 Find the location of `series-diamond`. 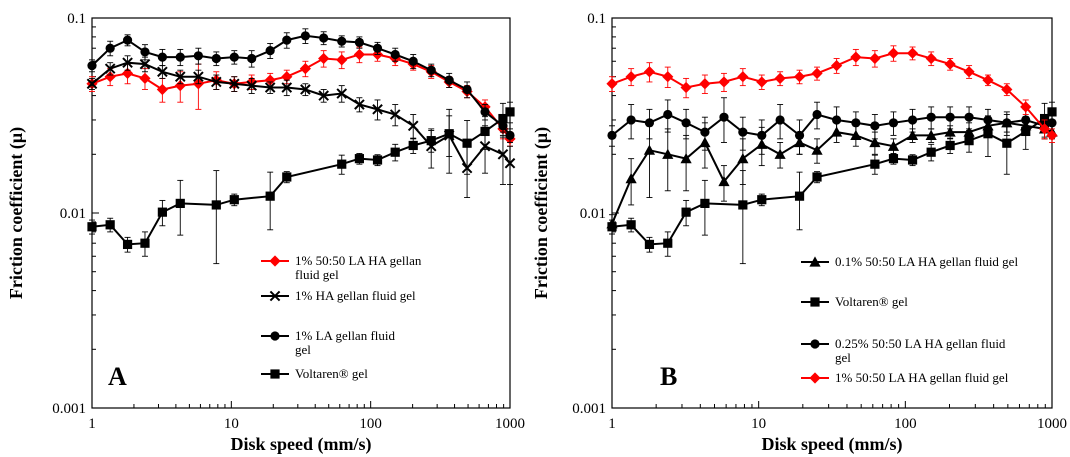

series-diamond is located at coordinates (832, 94).